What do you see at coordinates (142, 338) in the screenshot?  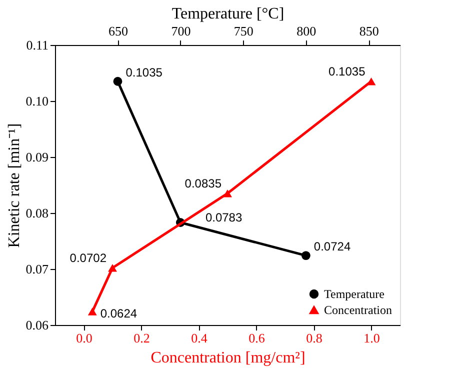 I see `x-tick-label: 0.2` at bounding box center [142, 338].